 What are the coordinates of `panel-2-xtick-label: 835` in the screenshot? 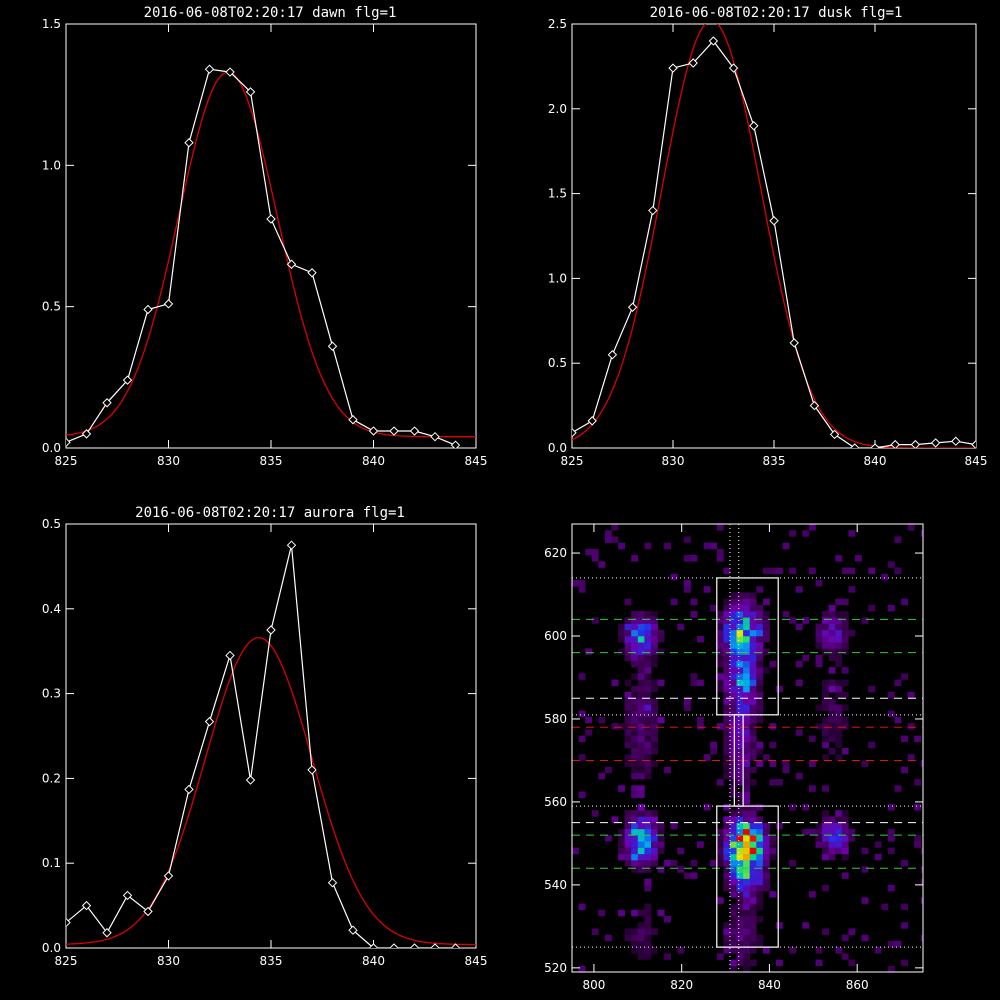 It's located at (271, 961).